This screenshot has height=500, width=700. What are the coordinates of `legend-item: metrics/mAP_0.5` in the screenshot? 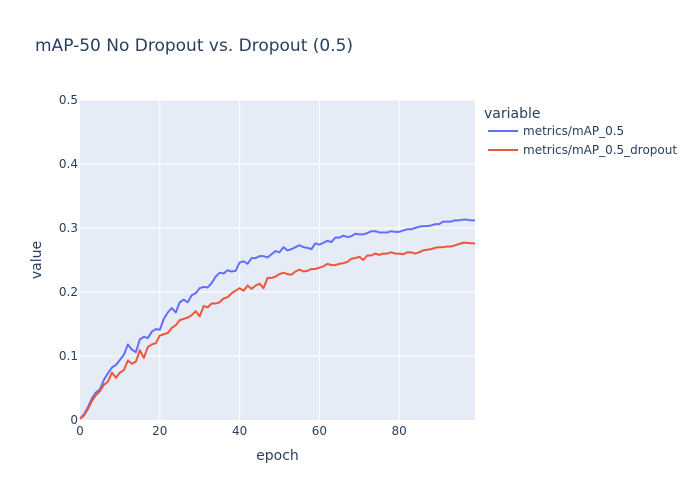 It's located at (556, 131).